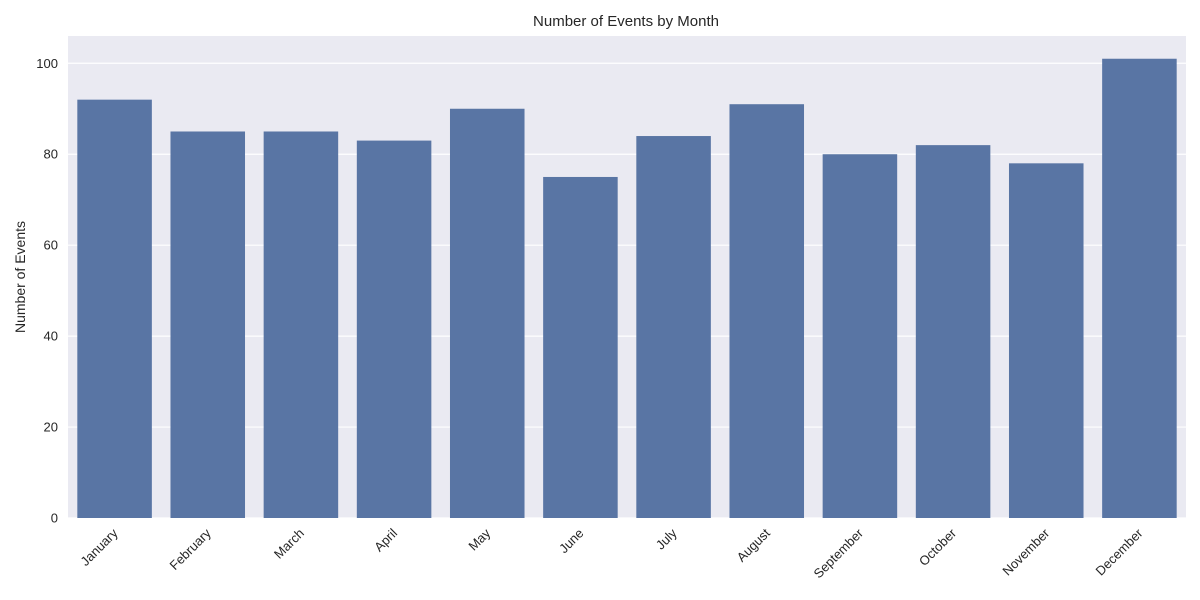 This screenshot has height=600, width=1200. I want to click on bar-may, so click(487, 313).